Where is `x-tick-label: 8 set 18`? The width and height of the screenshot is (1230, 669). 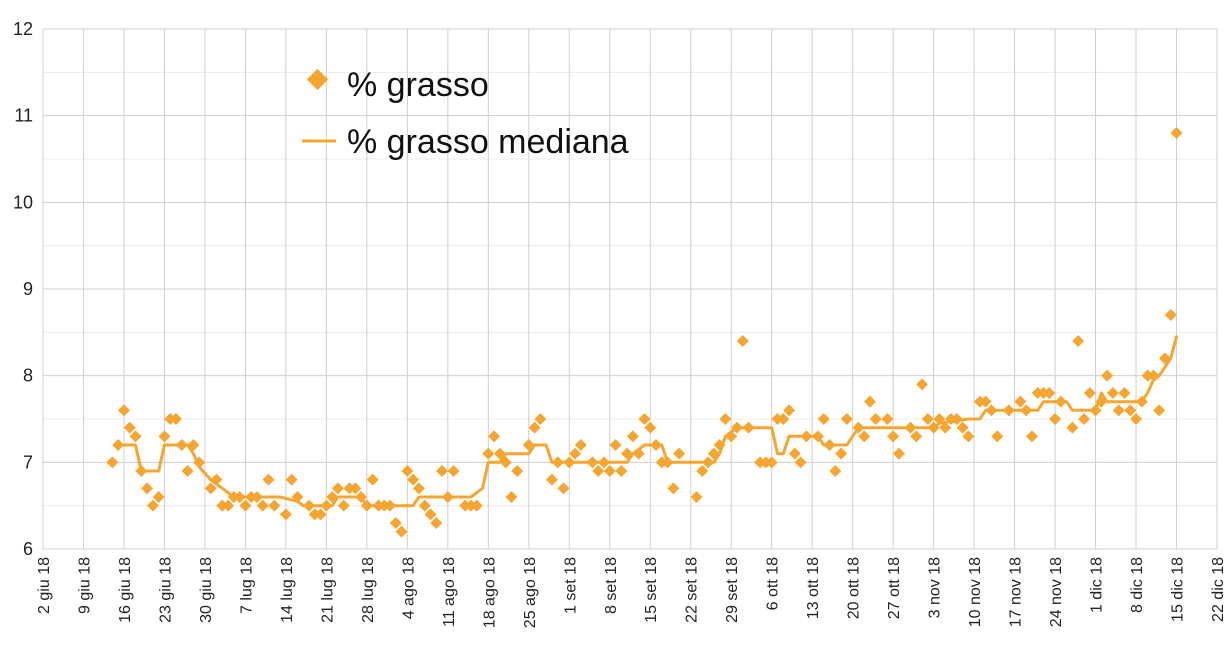
x-tick-label: 8 set 18 is located at coordinates (611, 585).